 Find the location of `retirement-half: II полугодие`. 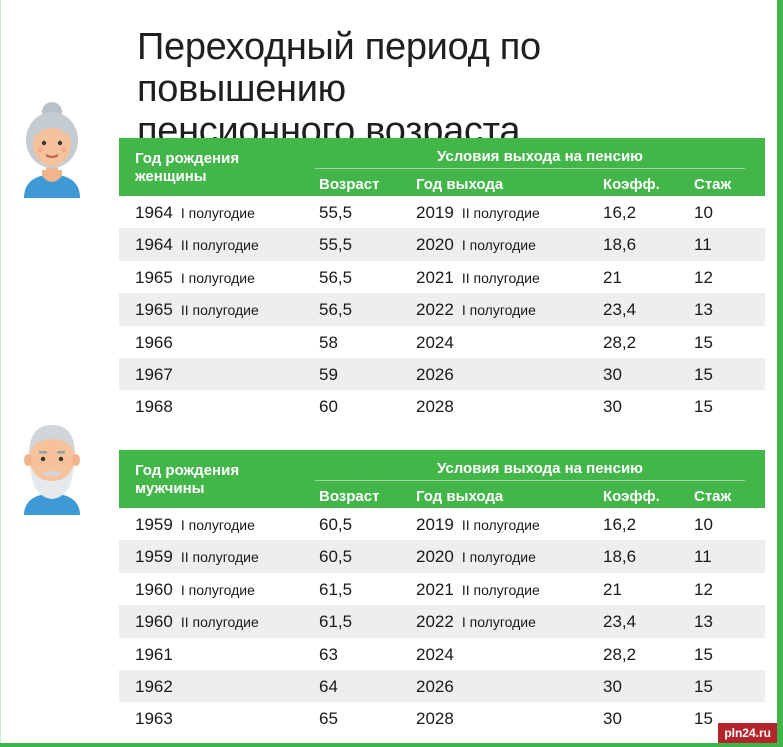

retirement-half: II полугодие is located at coordinates (500, 589).